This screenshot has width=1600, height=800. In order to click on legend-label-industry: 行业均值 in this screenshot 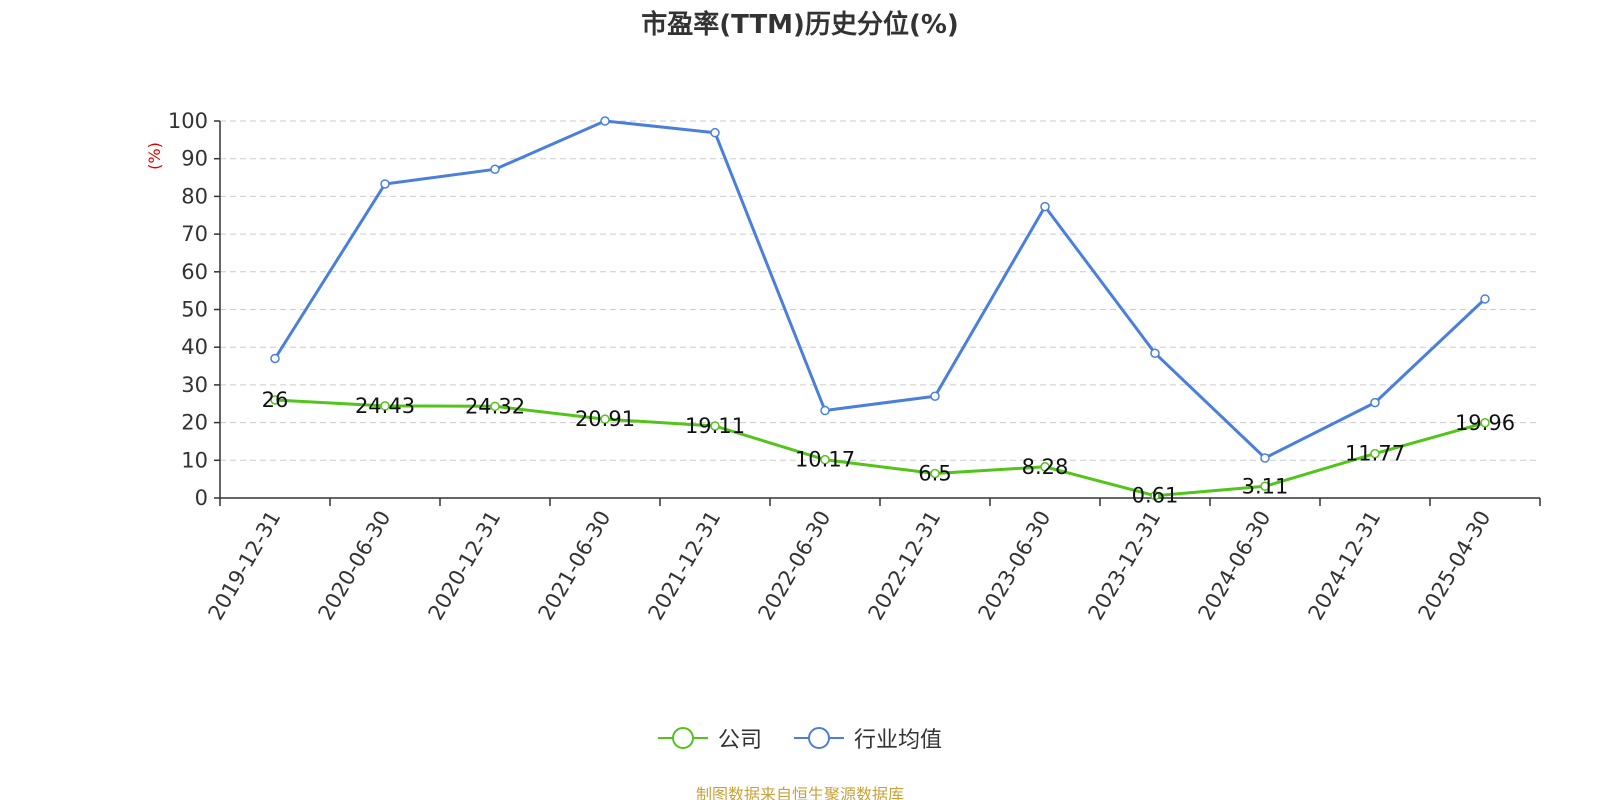, I will do `click(898, 740)`.